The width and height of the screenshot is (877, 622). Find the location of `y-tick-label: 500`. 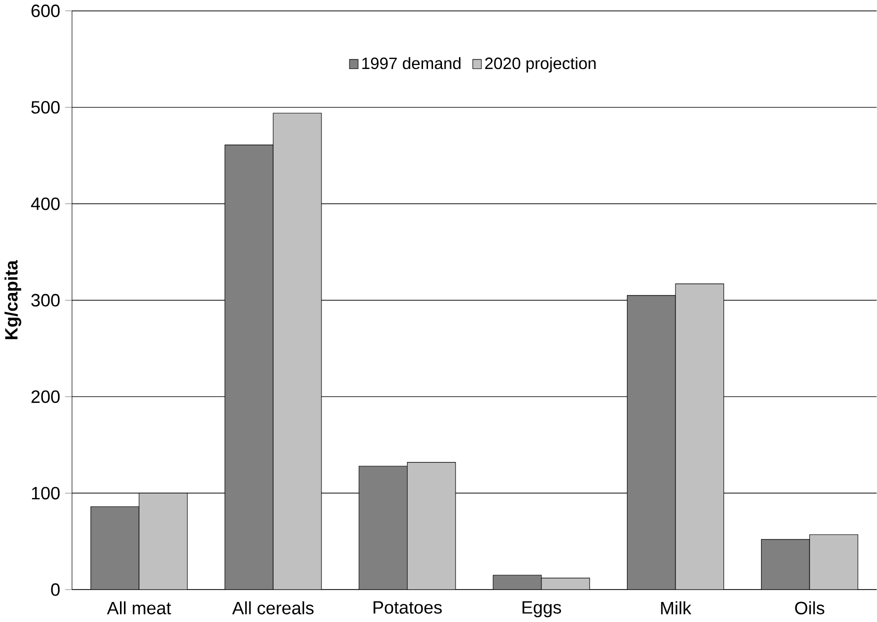

y-tick-label: 500 is located at coordinates (45, 107).